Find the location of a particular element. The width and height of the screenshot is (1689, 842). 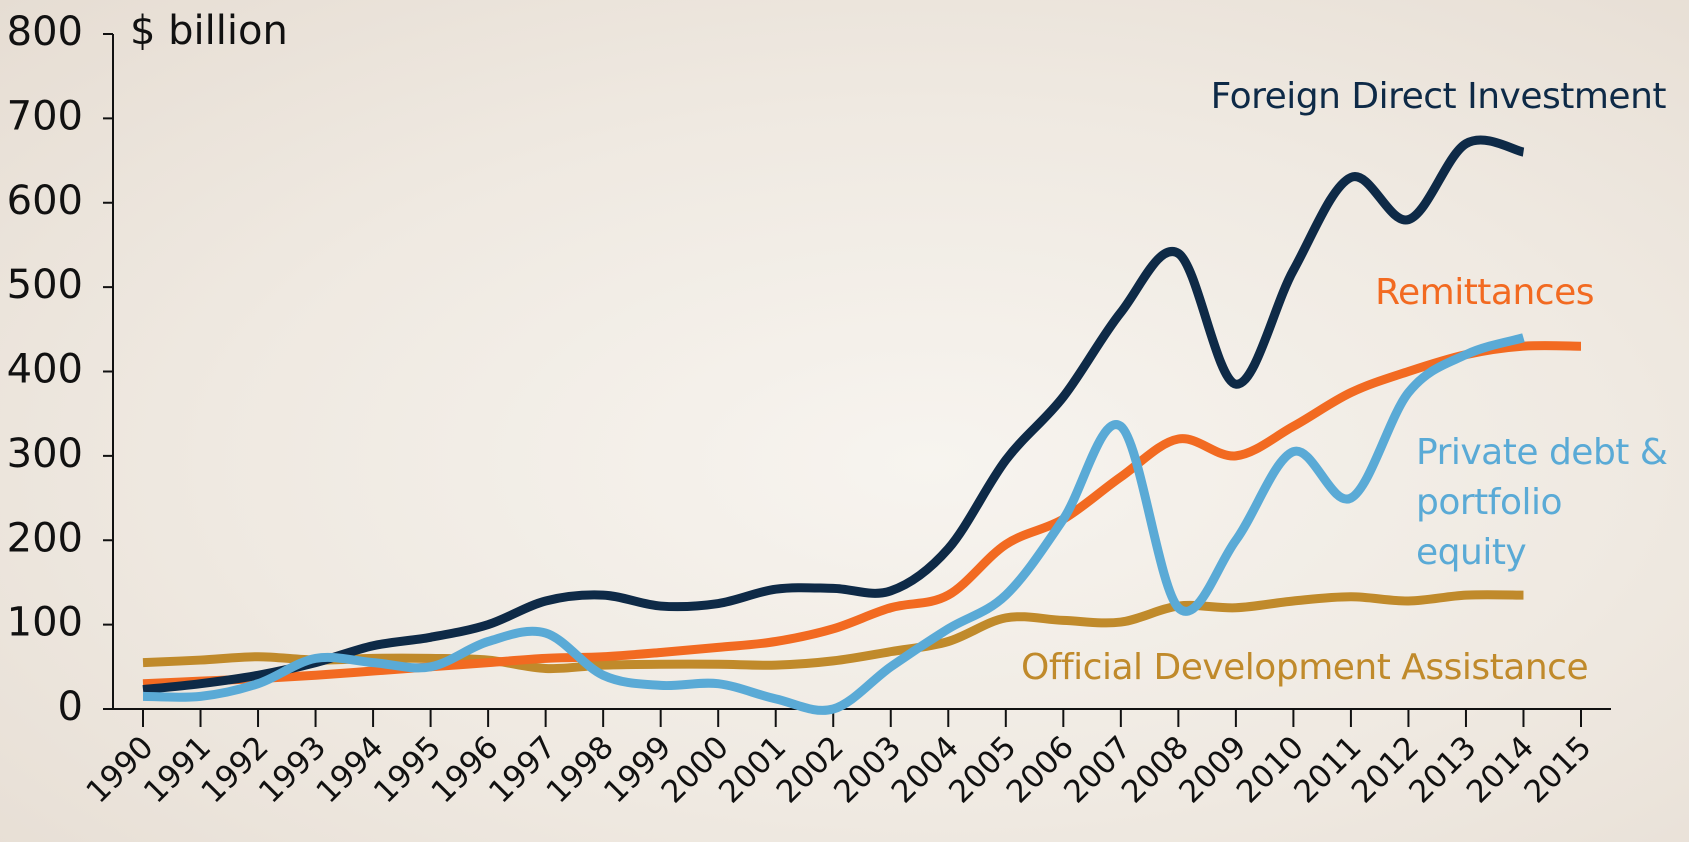

x-tick-label: 1992 is located at coordinates (234, 769).